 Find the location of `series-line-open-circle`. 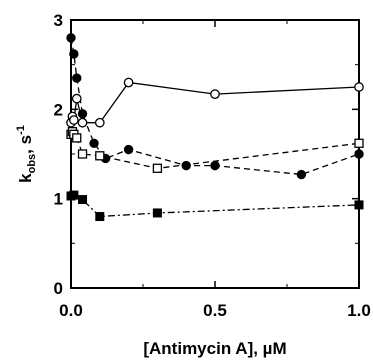

series-line-open-circle is located at coordinates (215, 102).